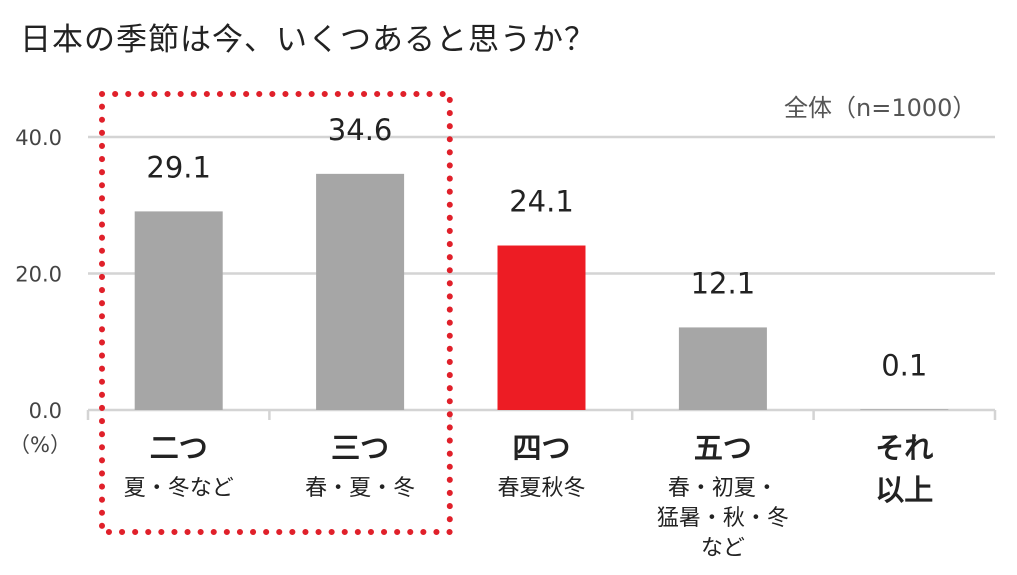 The height and width of the screenshot is (575, 1017). What do you see at coordinates (723, 548) in the screenshot?
I see `category-sublabel-3: など` at bounding box center [723, 548].